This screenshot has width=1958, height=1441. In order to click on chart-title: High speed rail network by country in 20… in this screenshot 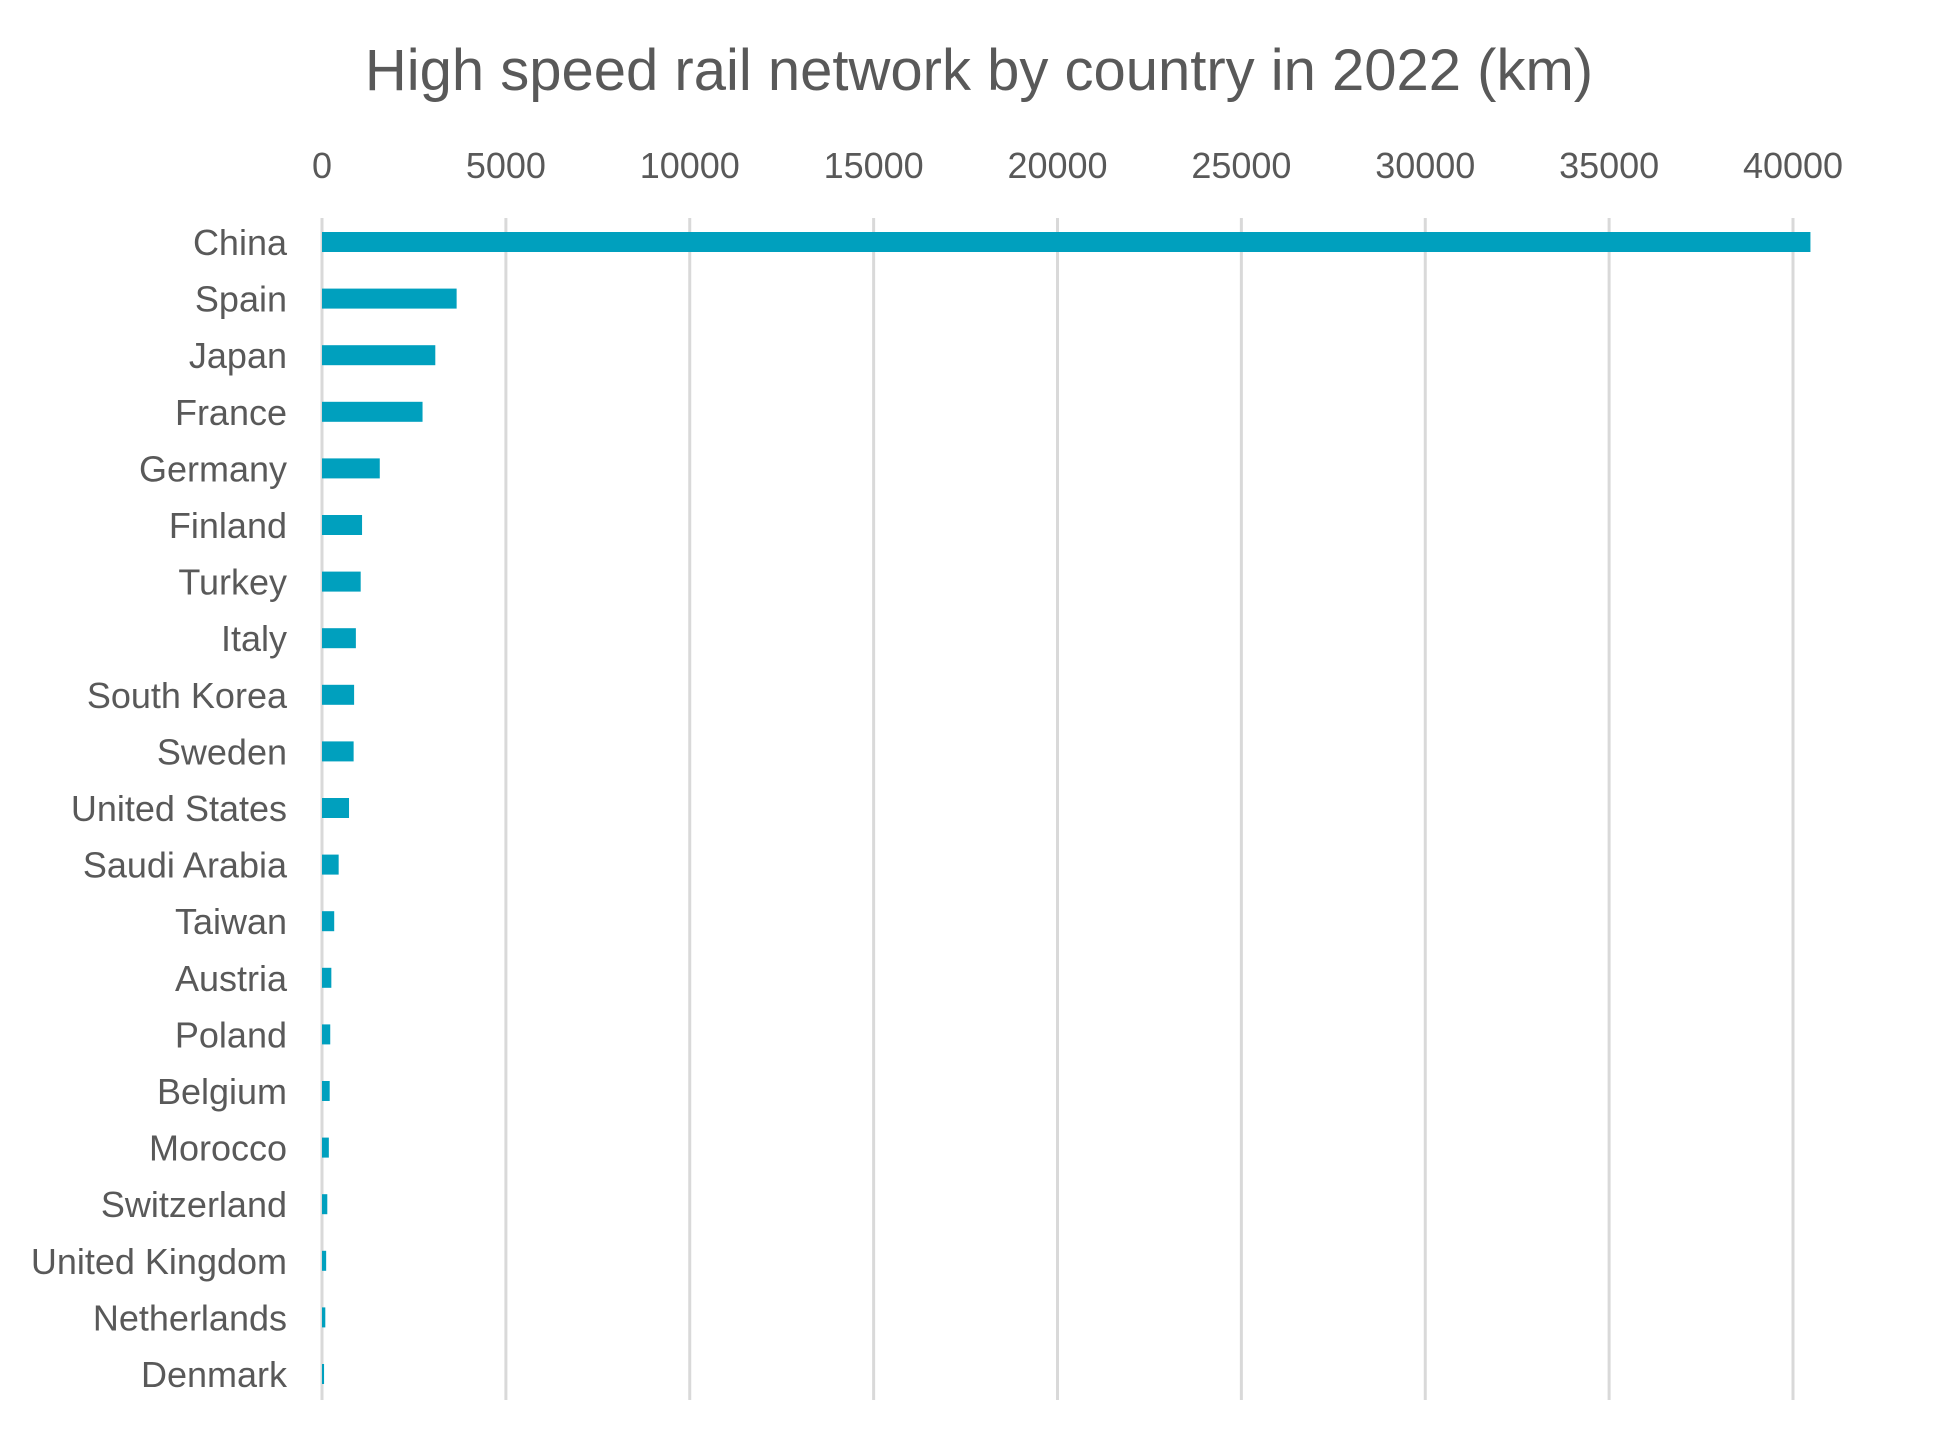, I will do `click(979, 70)`.